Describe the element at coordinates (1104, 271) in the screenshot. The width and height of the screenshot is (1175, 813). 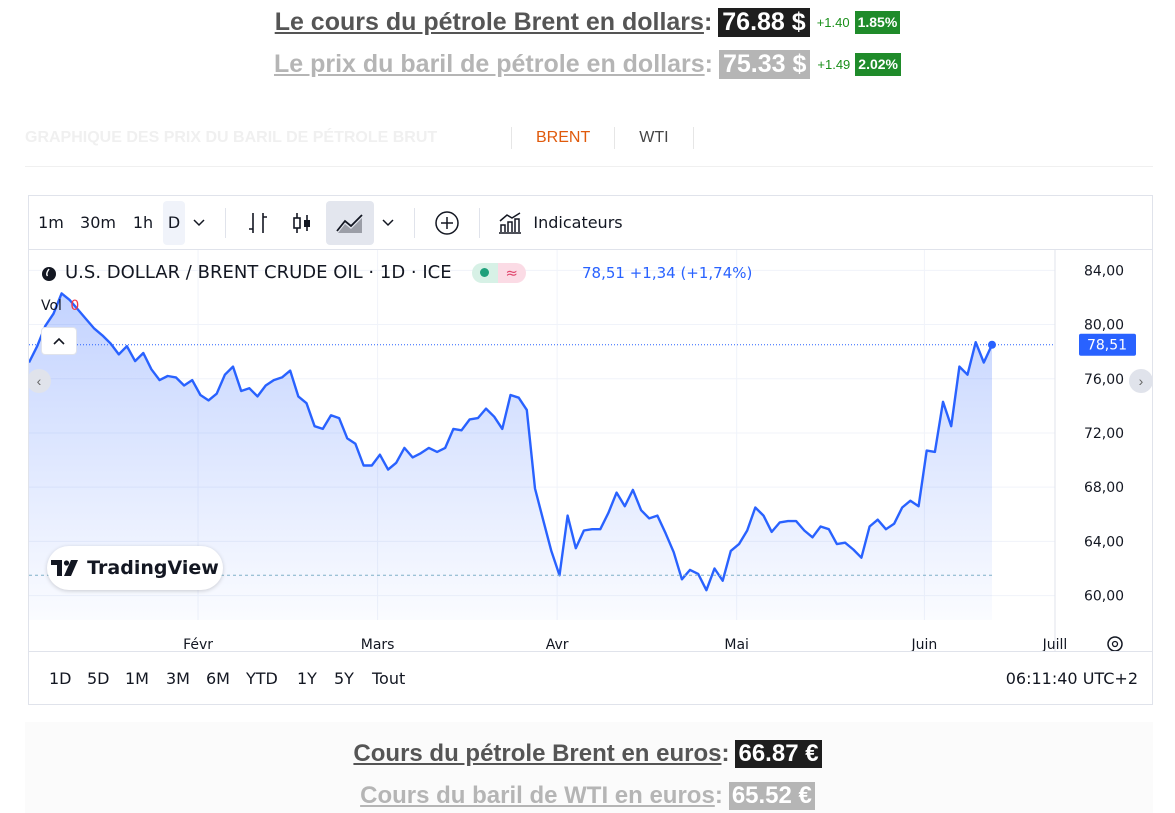
I see `y-tick-label: 84,00` at that location.